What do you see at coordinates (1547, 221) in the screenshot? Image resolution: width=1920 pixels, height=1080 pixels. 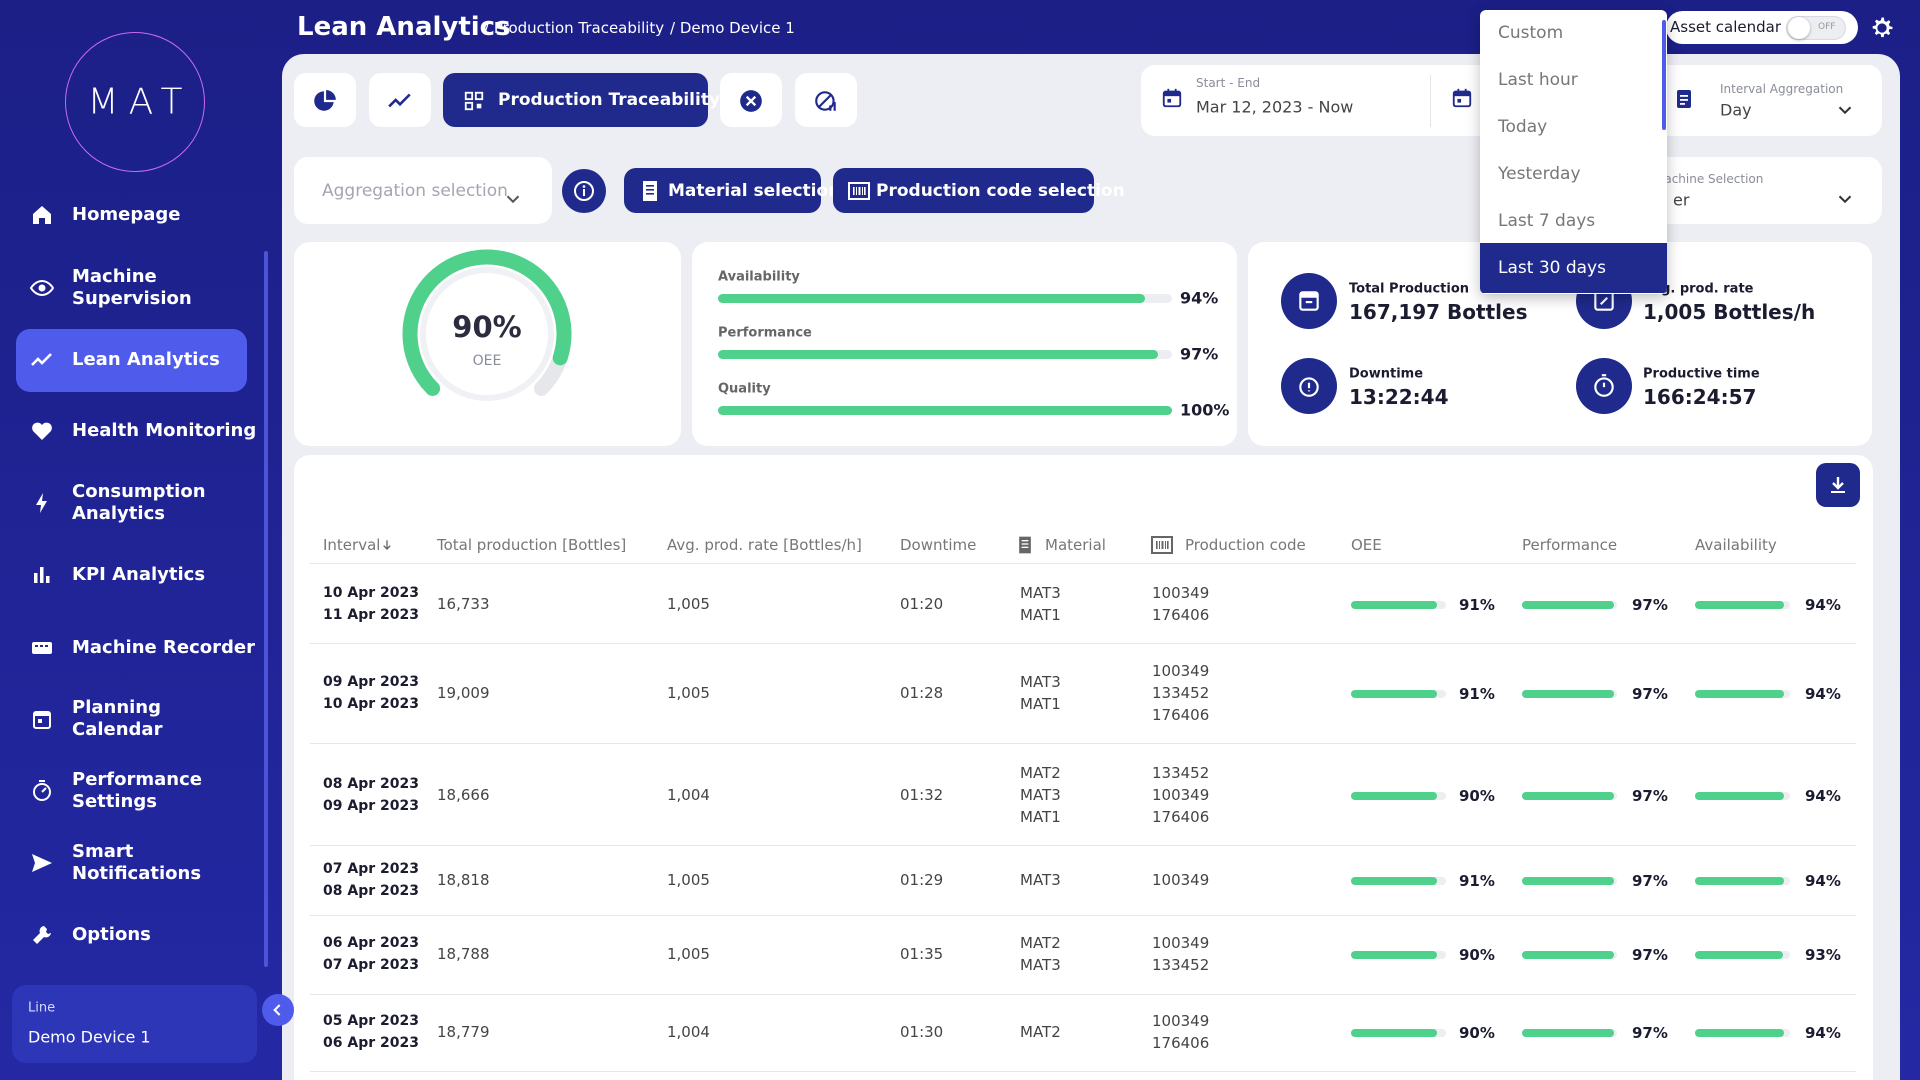 I see `dropdown-option: Last 7 days` at bounding box center [1547, 221].